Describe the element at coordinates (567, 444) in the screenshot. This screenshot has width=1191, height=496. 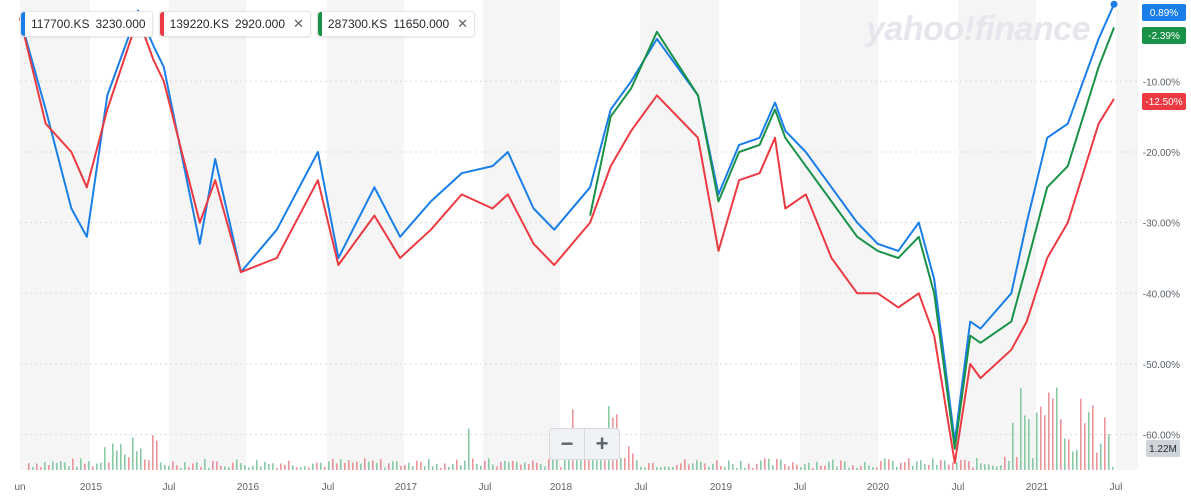
I see `zoom-out-button: −` at that location.